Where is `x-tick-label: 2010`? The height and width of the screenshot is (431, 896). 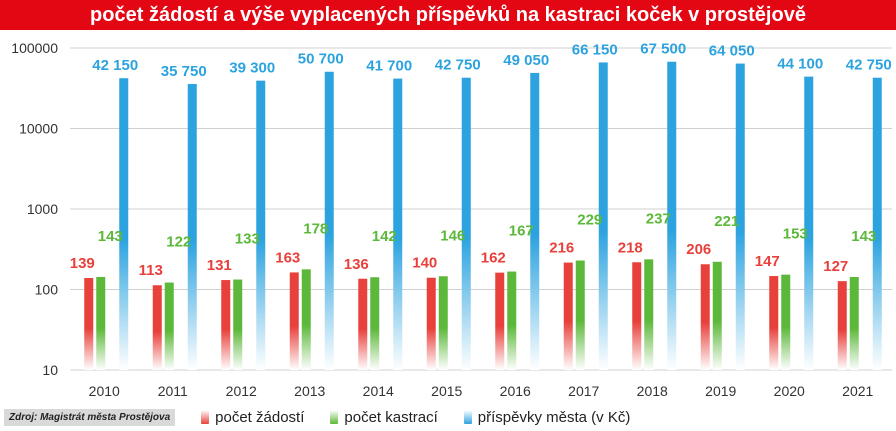
x-tick-label: 2010 is located at coordinates (104, 391).